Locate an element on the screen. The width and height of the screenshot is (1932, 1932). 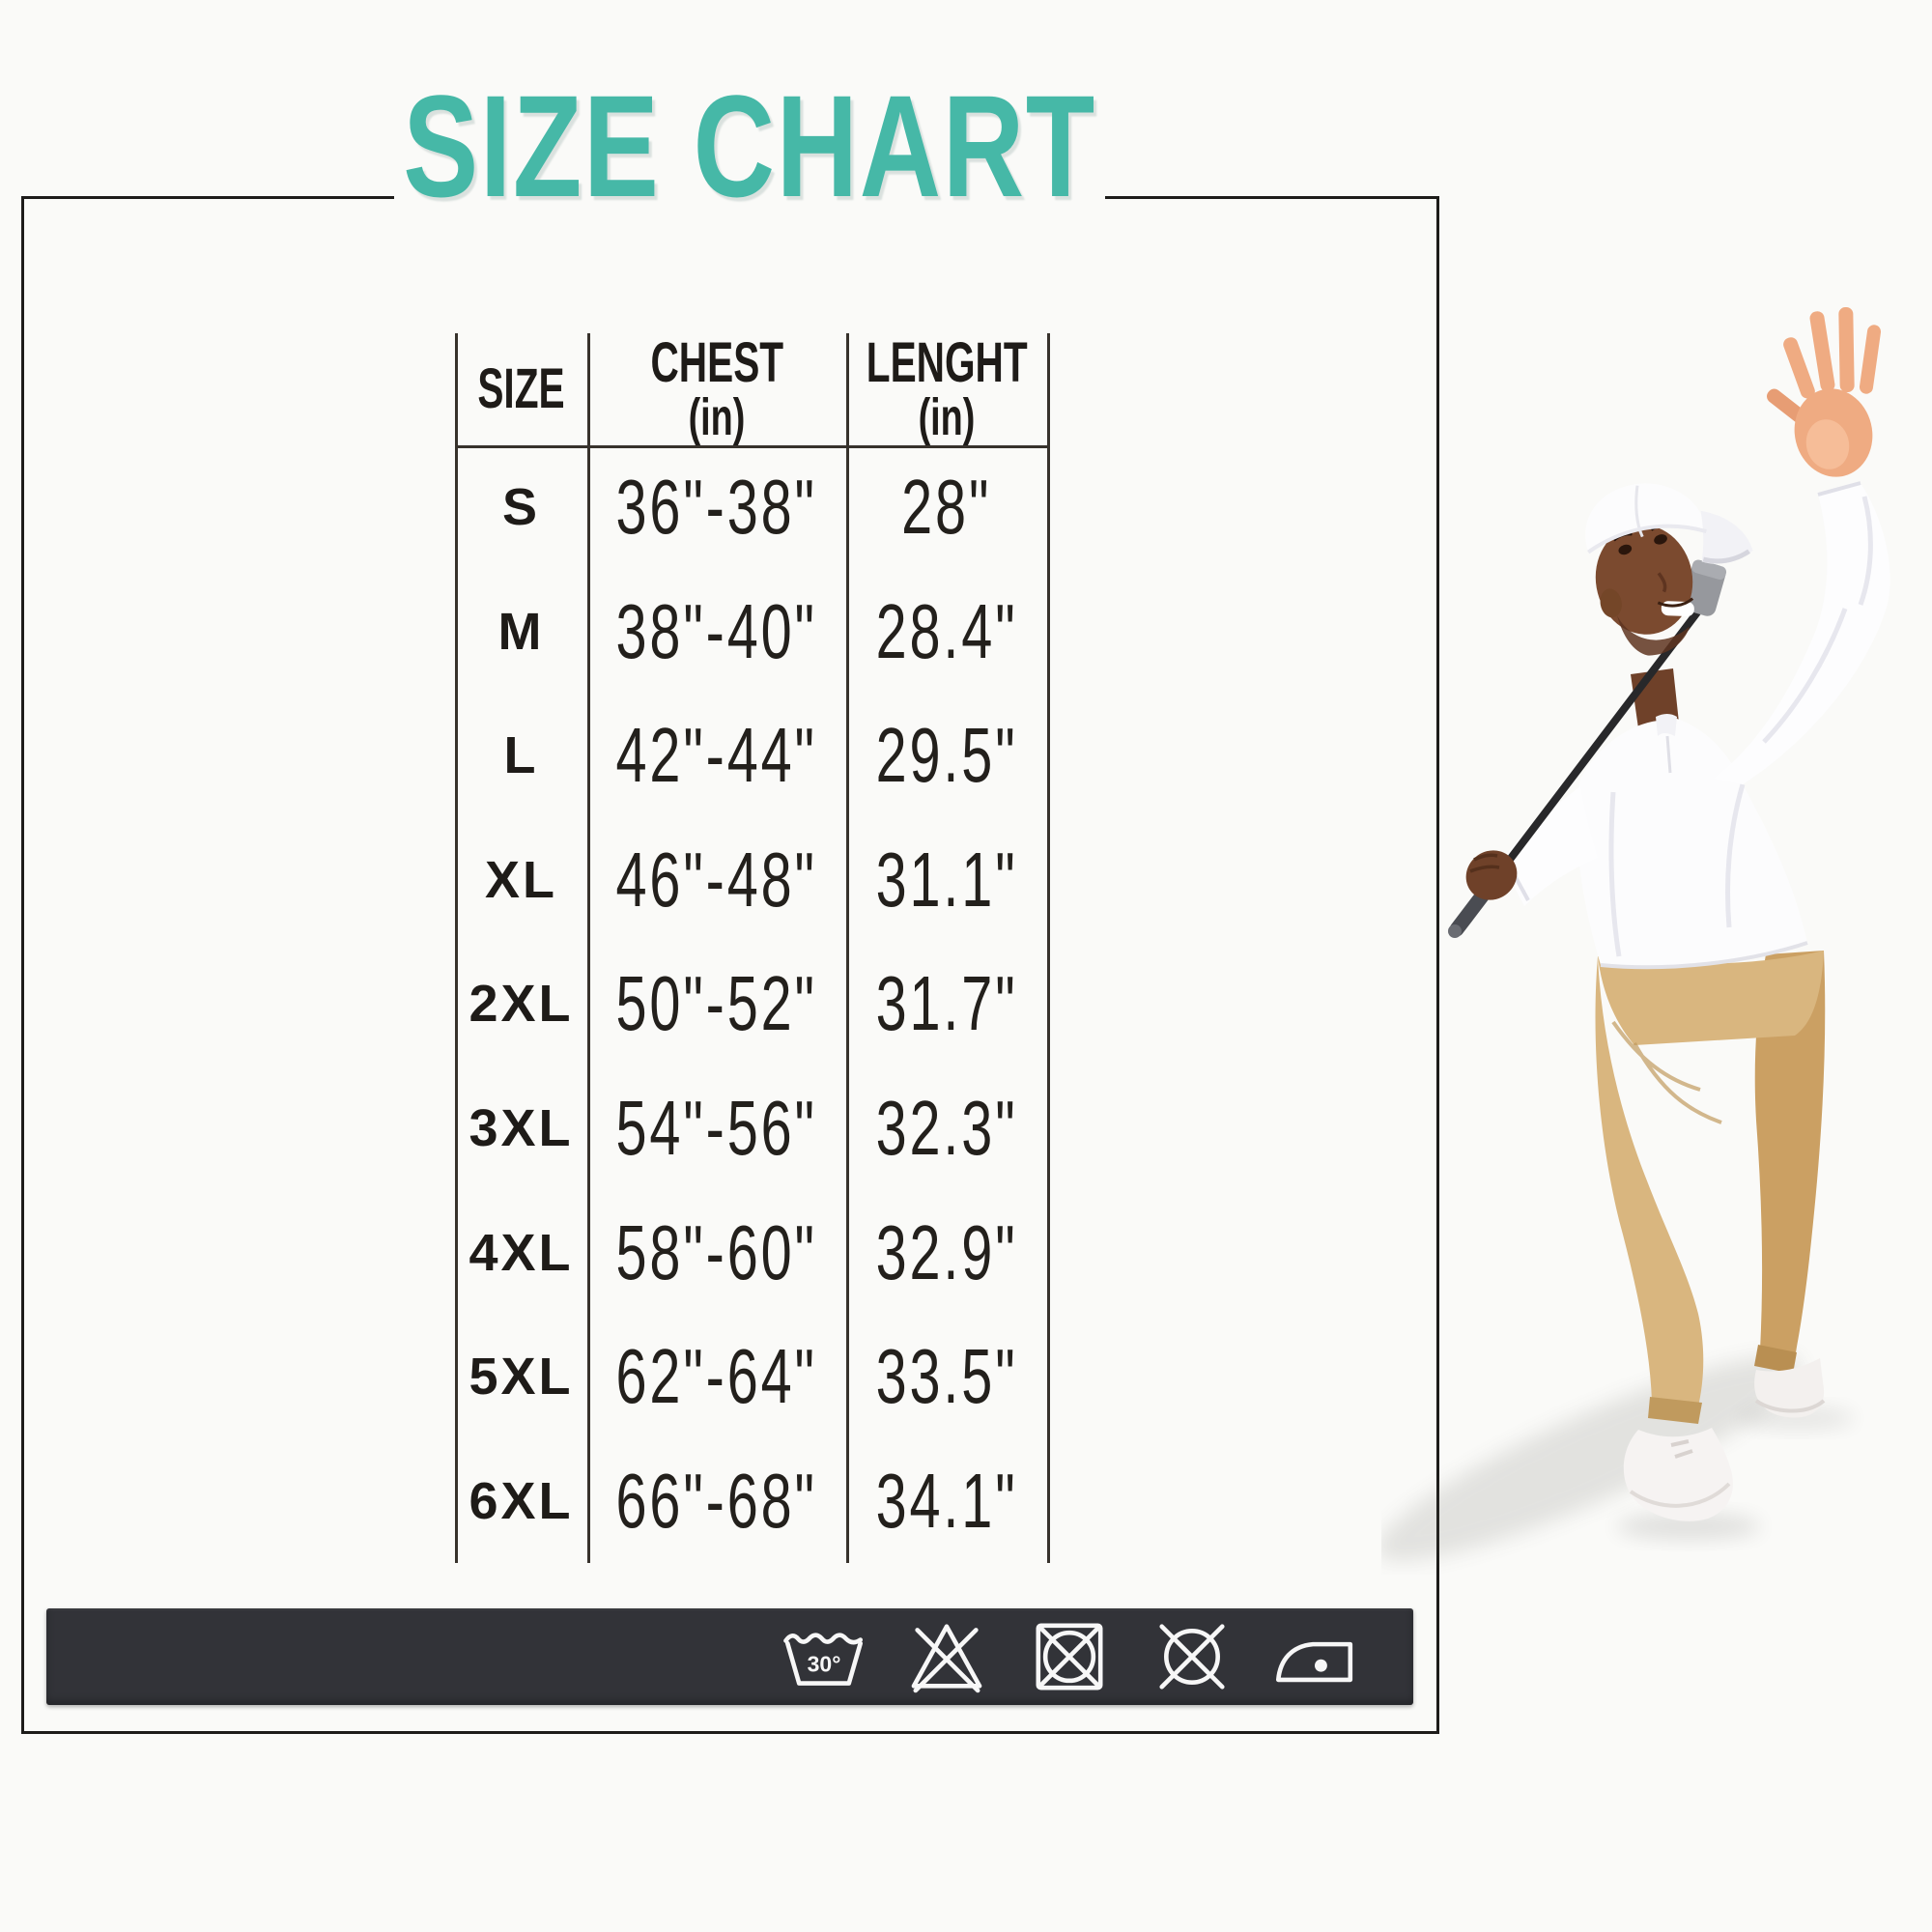
table-header-rule is located at coordinates (752, 446).